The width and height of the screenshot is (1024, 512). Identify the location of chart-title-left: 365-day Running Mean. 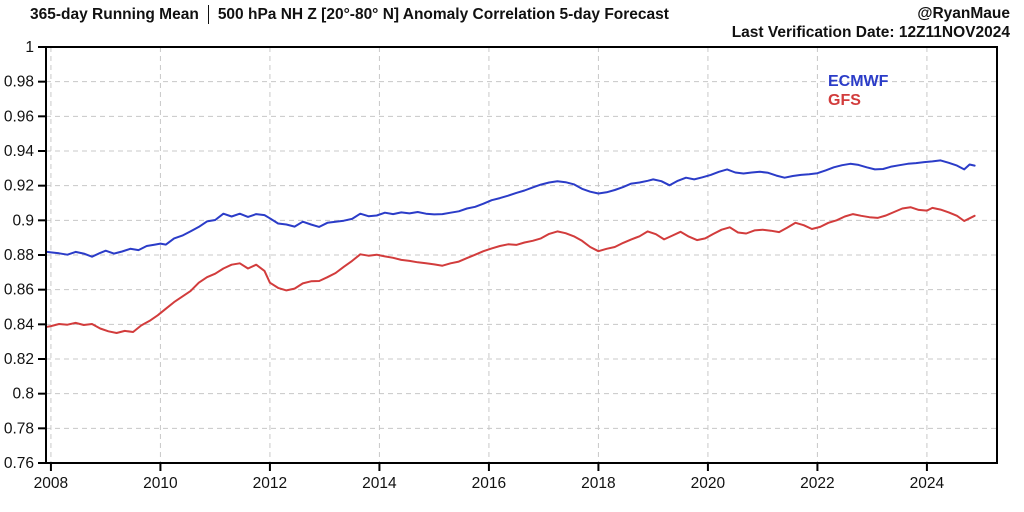
(114, 14).